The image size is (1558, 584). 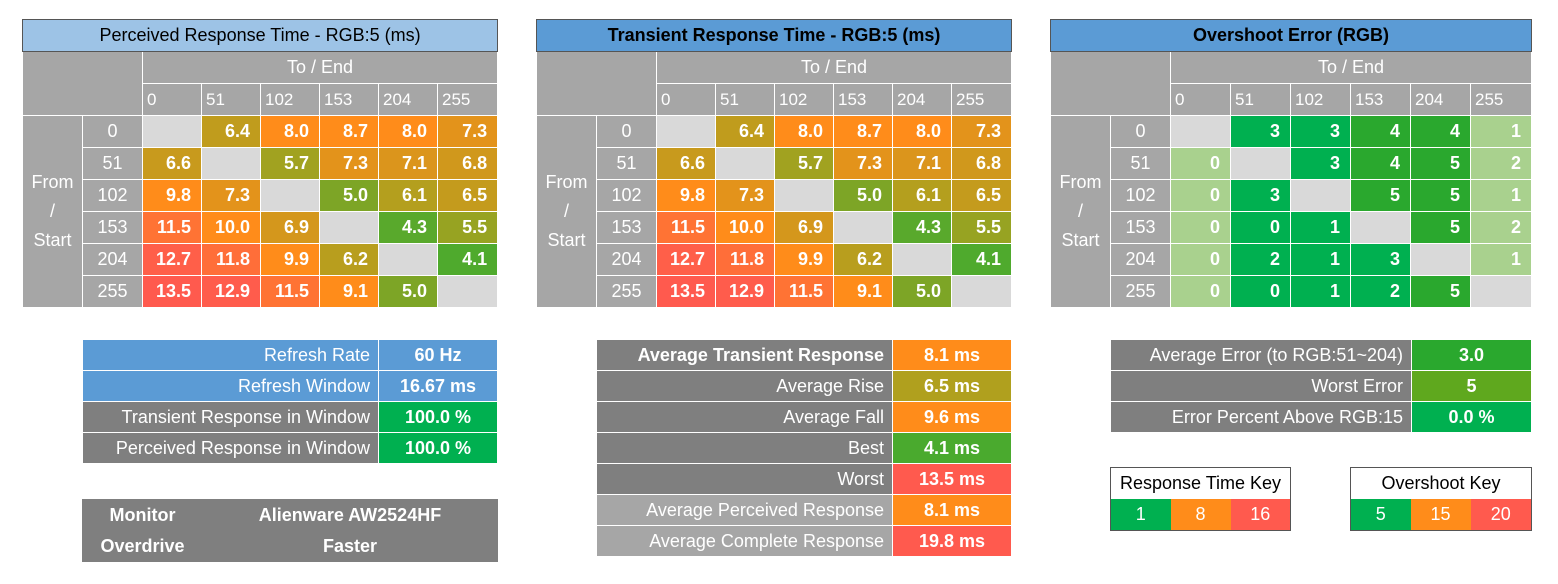 I want to click on matrix-cell: 5.5, so click(x=467, y=227).